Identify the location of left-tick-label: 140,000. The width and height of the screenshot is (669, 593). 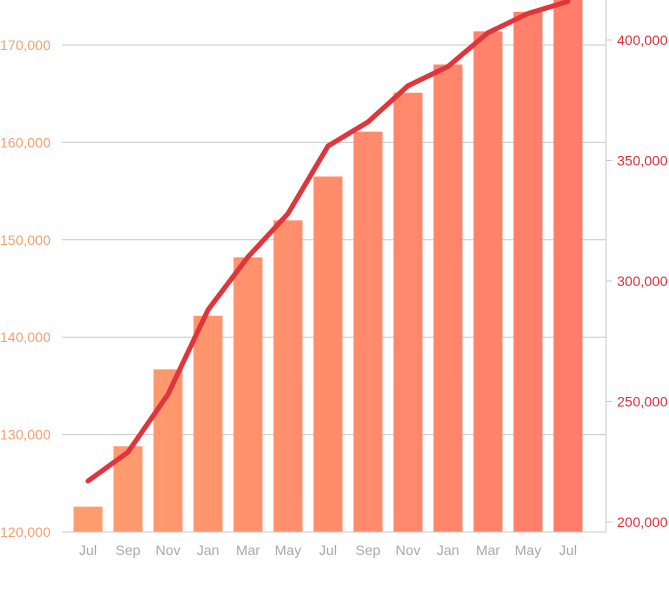
(25, 337).